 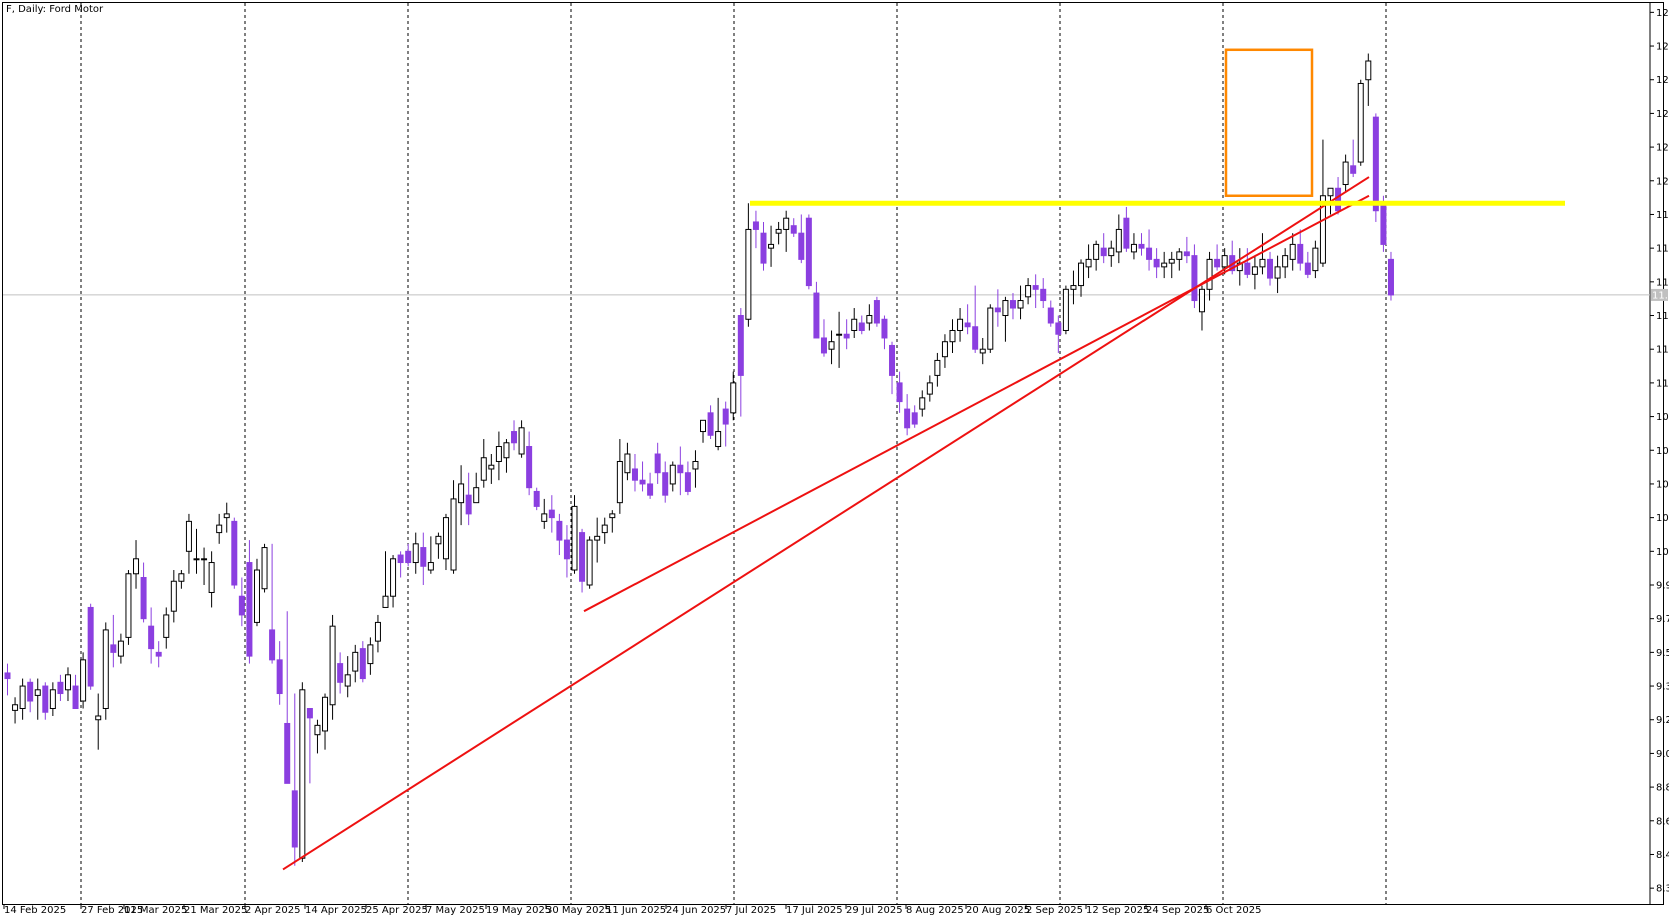 What do you see at coordinates (1662, 552) in the screenshot?
I see `y-tick-label: 10.10` at bounding box center [1662, 552].